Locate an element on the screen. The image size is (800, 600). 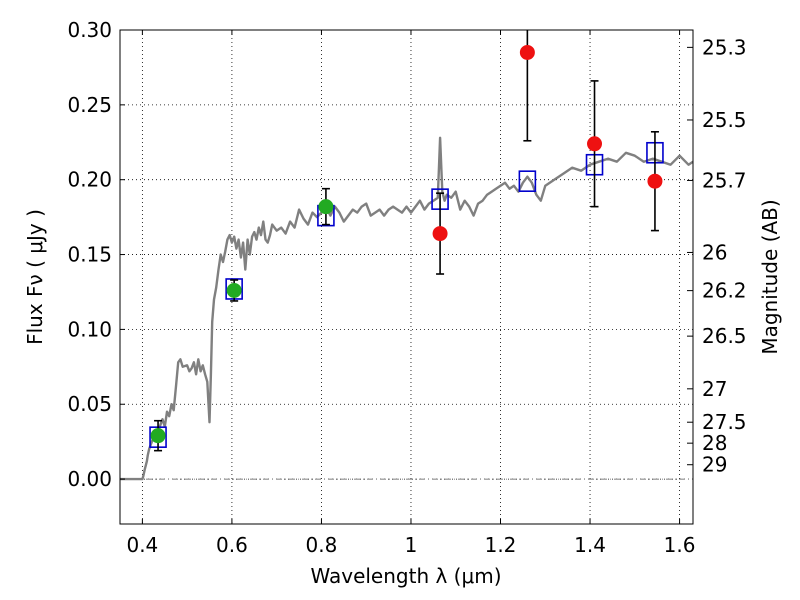
y-tick-label: 0.25 is located at coordinates (89, 105).